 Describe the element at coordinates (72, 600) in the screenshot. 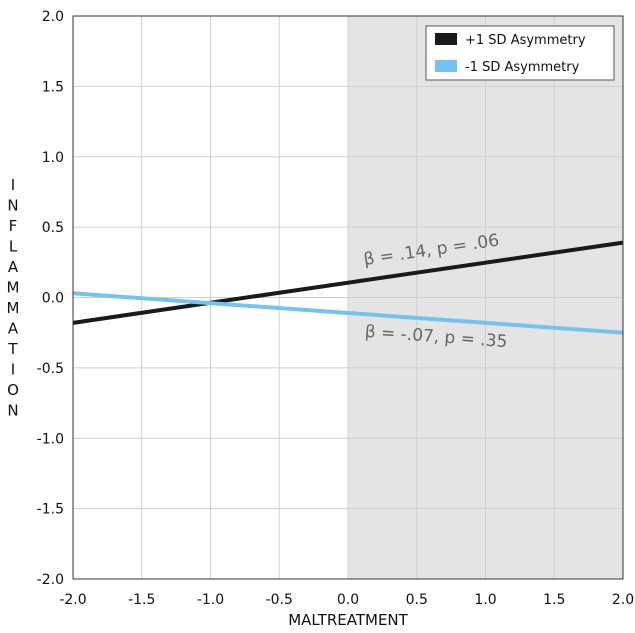

I see `x-tick-label: -2.0` at that location.